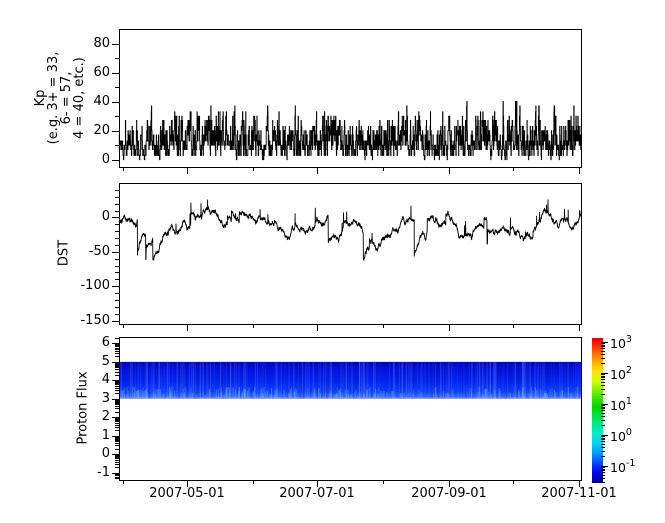 This screenshot has width=665, height=523. Describe the element at coordinates (105, 453) in the screenshot. I see `proton-flux-y-tick-label: 0` at that location.